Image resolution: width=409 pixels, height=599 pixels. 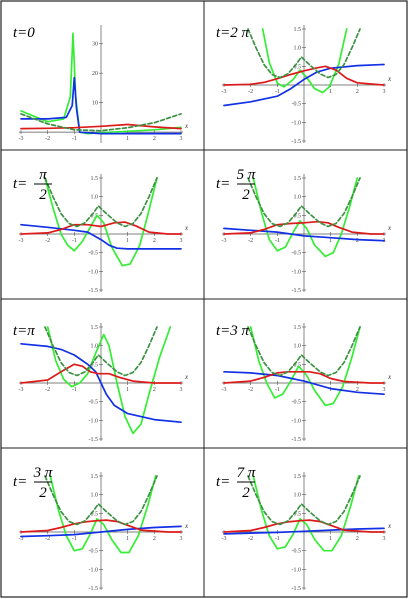 What do you see at coordinates (43, 473) in the screenshot?
I see `fraction-numerator: 3 π` at bounding box center [43, 473].